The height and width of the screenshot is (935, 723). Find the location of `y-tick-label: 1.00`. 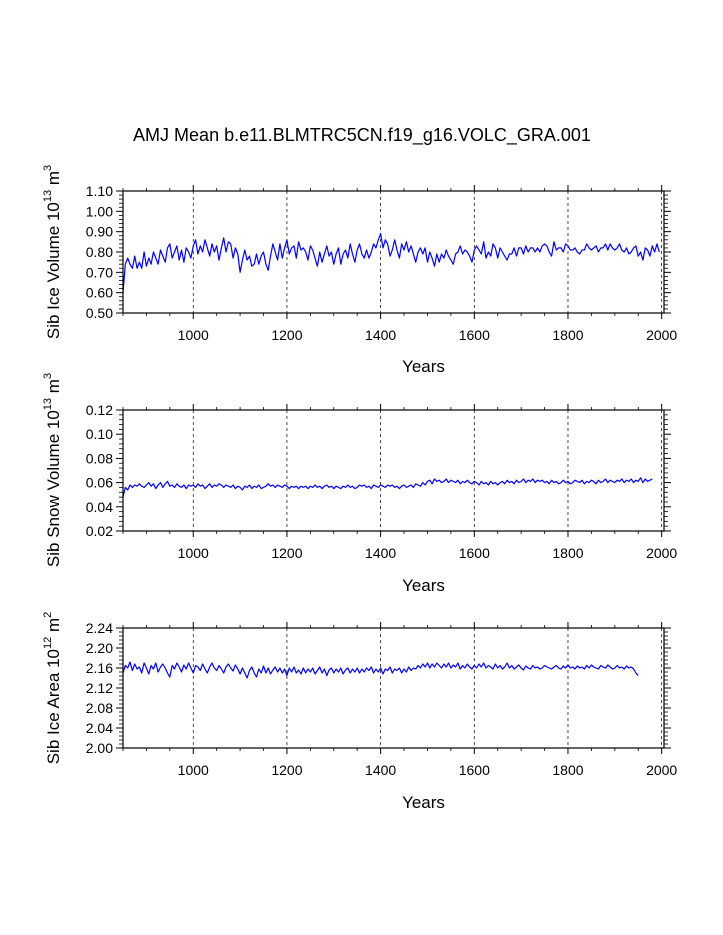

y-tick-label: 1.00 is located at coordinates (99, 211).